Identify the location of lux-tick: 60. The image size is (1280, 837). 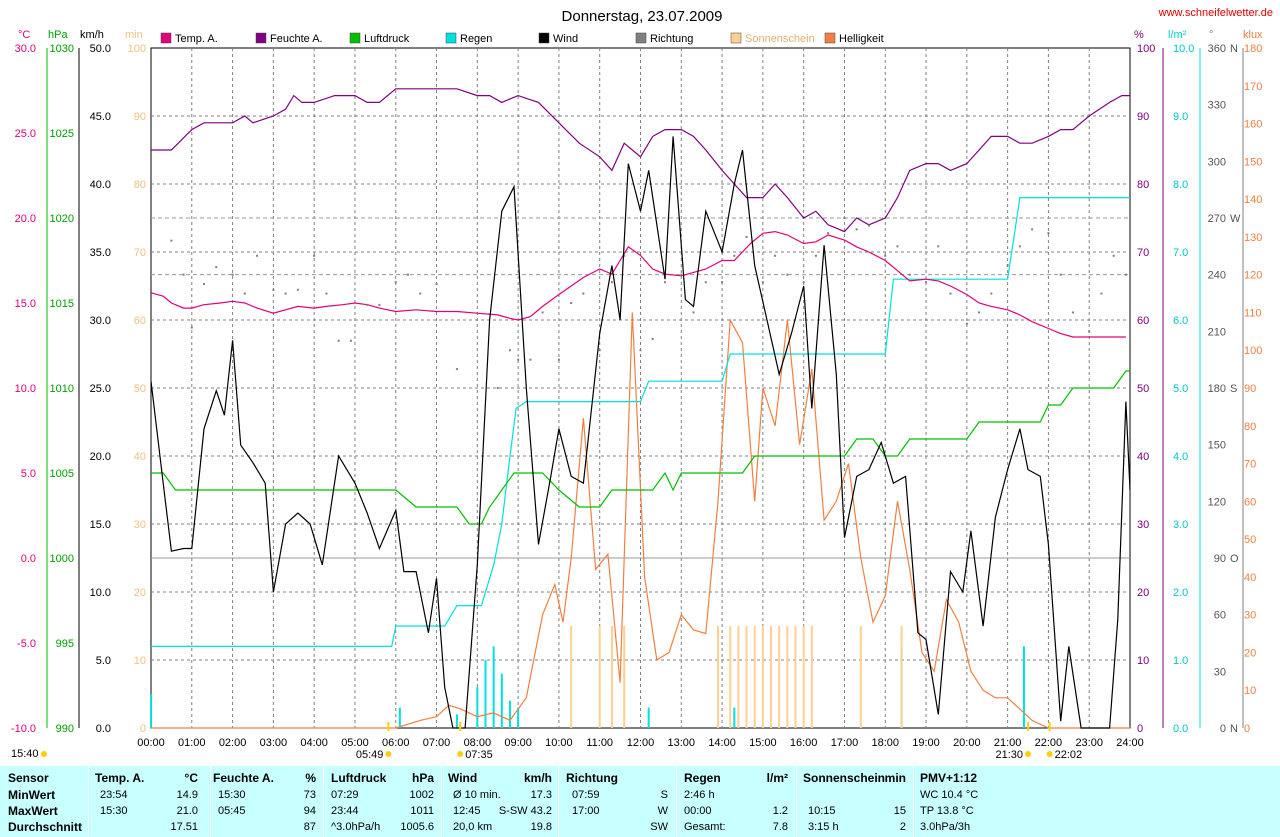
(1250, 502).